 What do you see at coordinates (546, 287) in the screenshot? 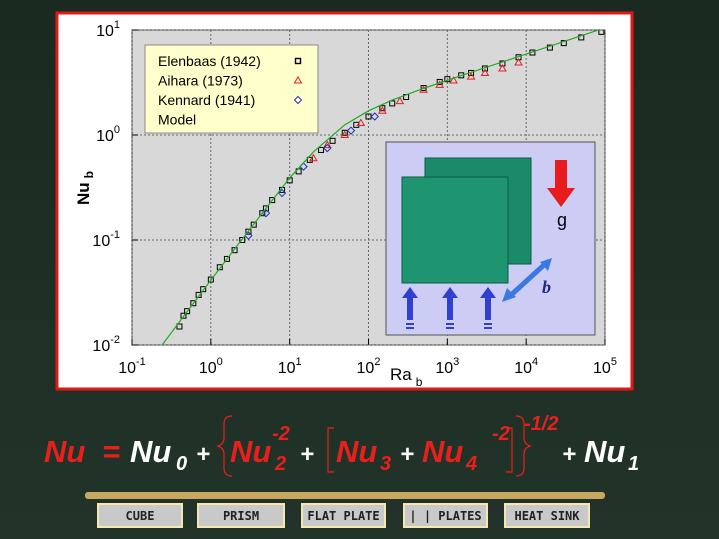
I see `spacing-label: b` at bounding box center [546, 287].